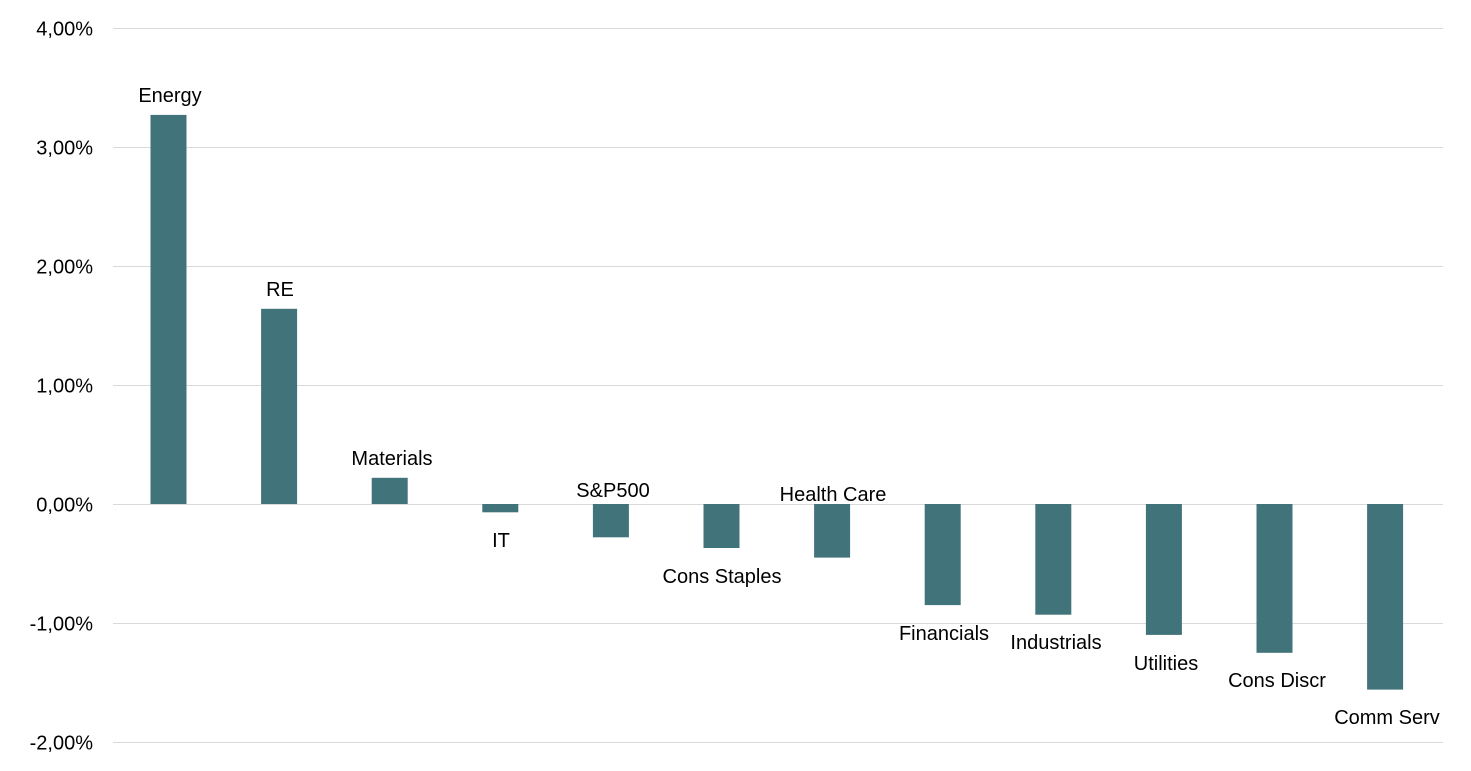 This screenshot has height=771, width=1471. What do you see at coordinates (64, 149) in the screenshot?
I see `y-tick-label: 3,00%` at bounding box center [64, 149].